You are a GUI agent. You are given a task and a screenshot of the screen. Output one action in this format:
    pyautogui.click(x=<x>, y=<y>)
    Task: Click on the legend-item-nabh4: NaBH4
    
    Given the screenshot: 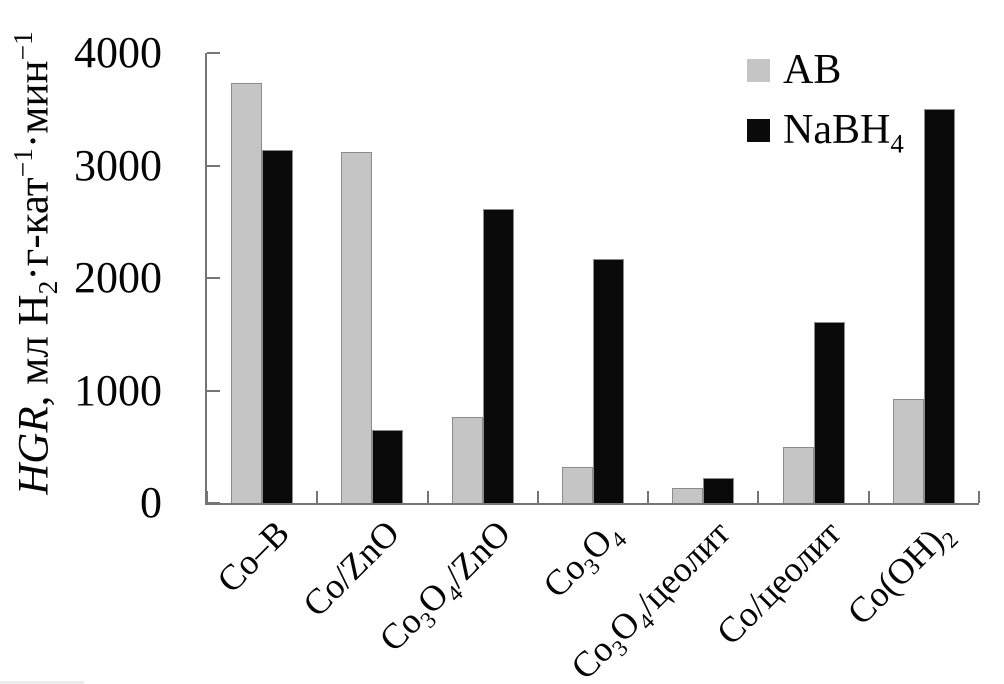 What is the action you would take?
    pyautogui.click(x=825, y=133)
    